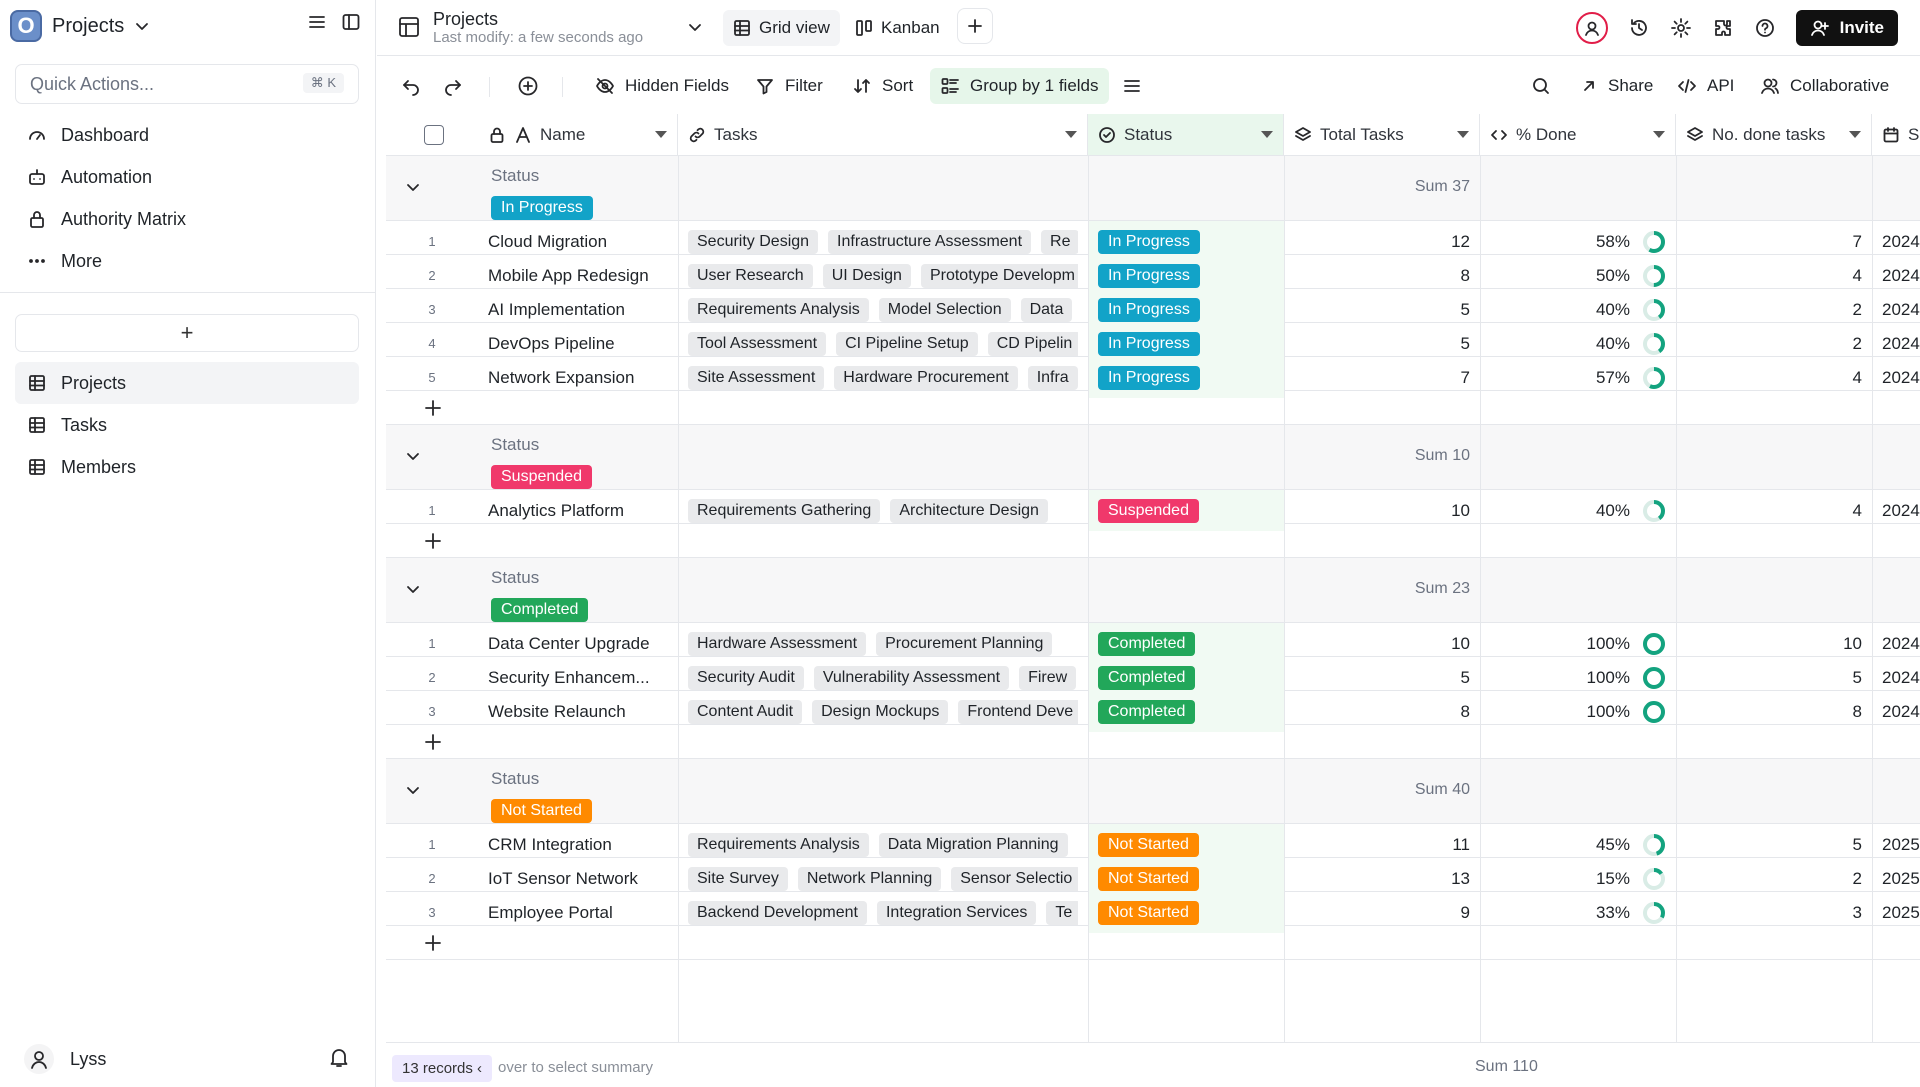 This screenshot has height=1087, width=1920. Describe the element at coordinates (1824, 86) in the screenshot. I see `collaborative-button: Collaborative` at that location.